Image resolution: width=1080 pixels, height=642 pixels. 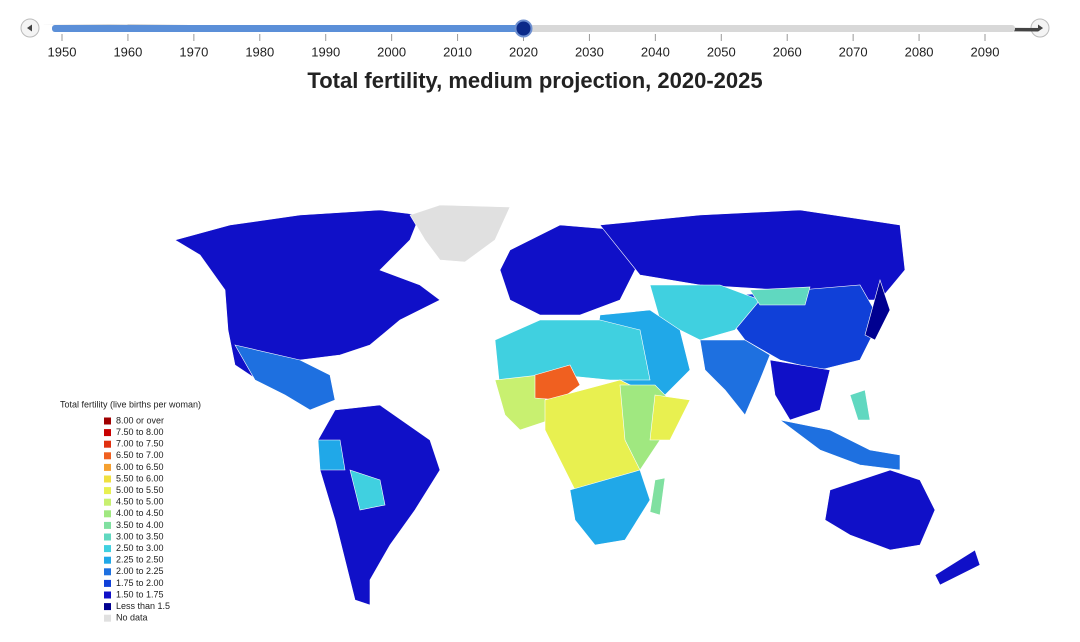 What do you see at coordinates (130, 404) in the screenshot?
I see `legend-title: Total fertility (live births per woman)` at bounding box center [130, 404].